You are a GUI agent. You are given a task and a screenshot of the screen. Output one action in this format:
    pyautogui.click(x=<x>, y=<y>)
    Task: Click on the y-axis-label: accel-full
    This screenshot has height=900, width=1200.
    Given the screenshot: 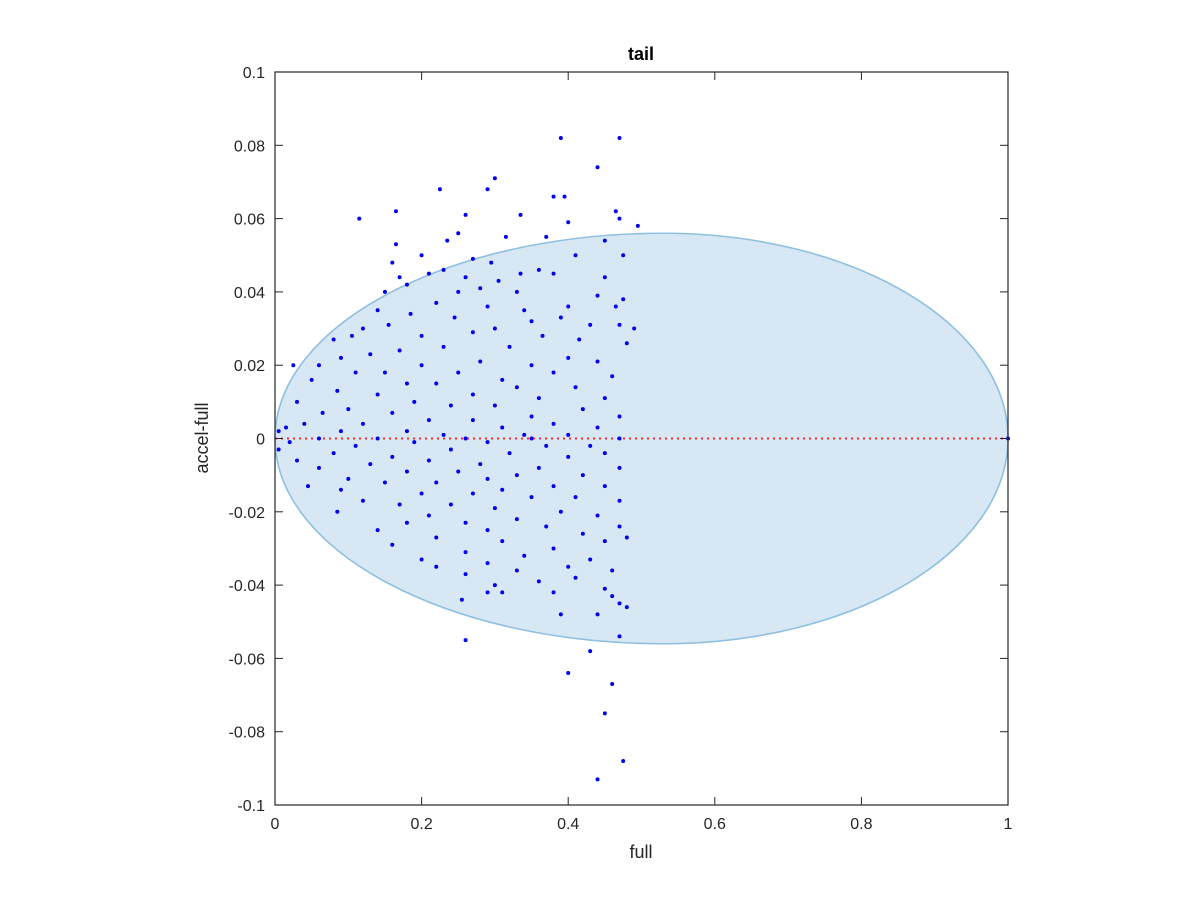 What is the action you would take?
    pyautogui.click(x=202, y=437)
    